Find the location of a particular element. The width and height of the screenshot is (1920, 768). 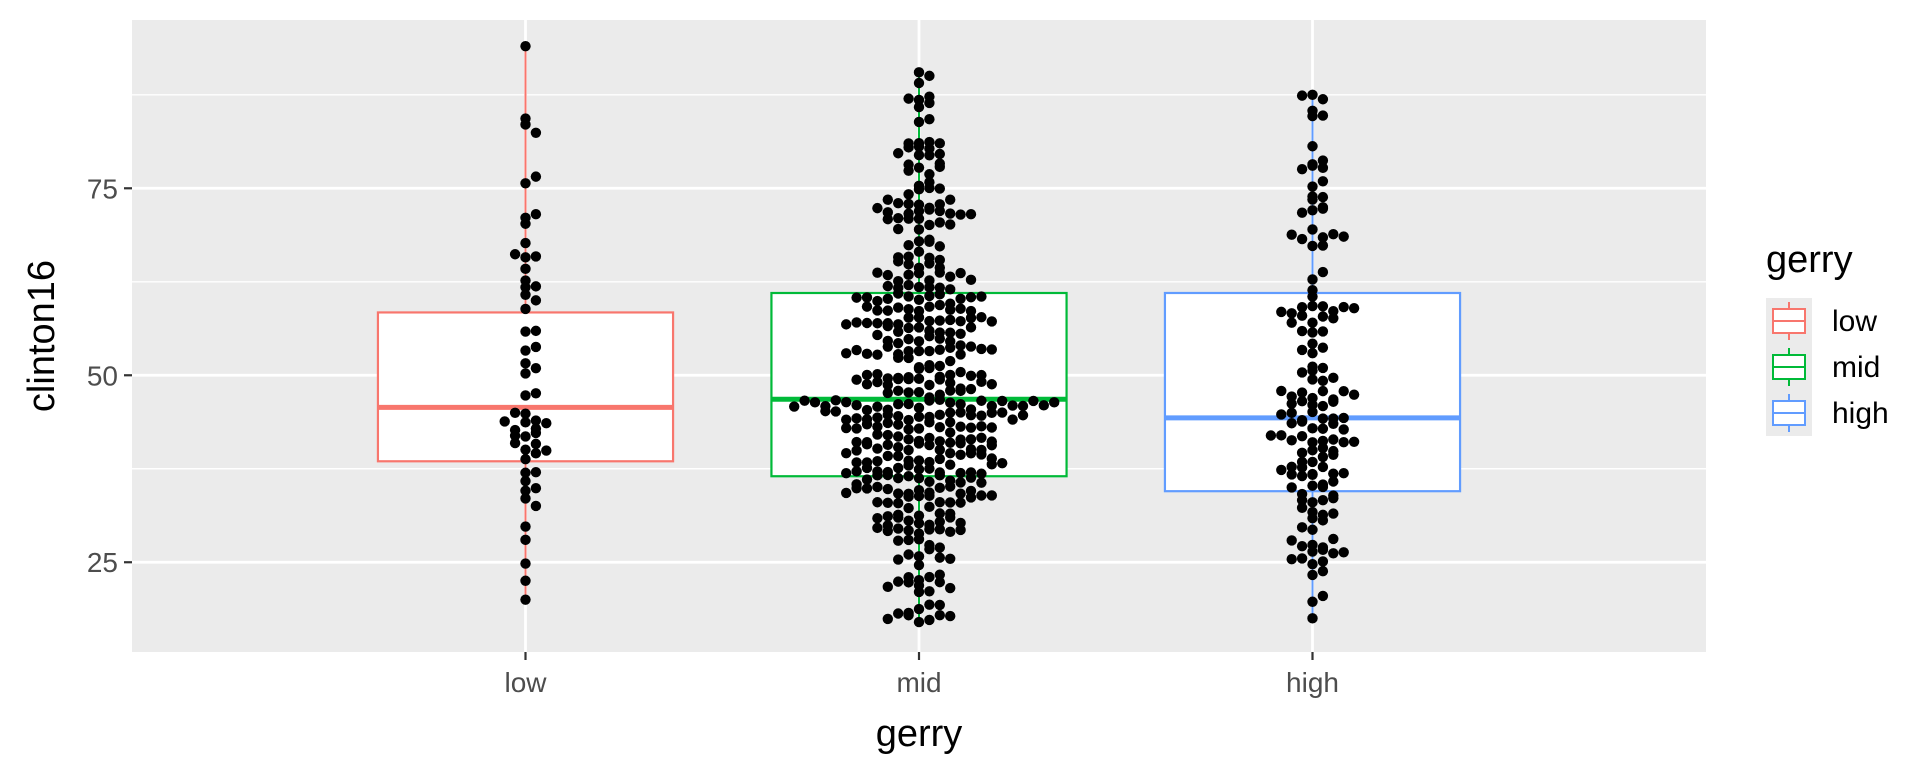

x-tick-label: mid is located at coordinates (918, 682).